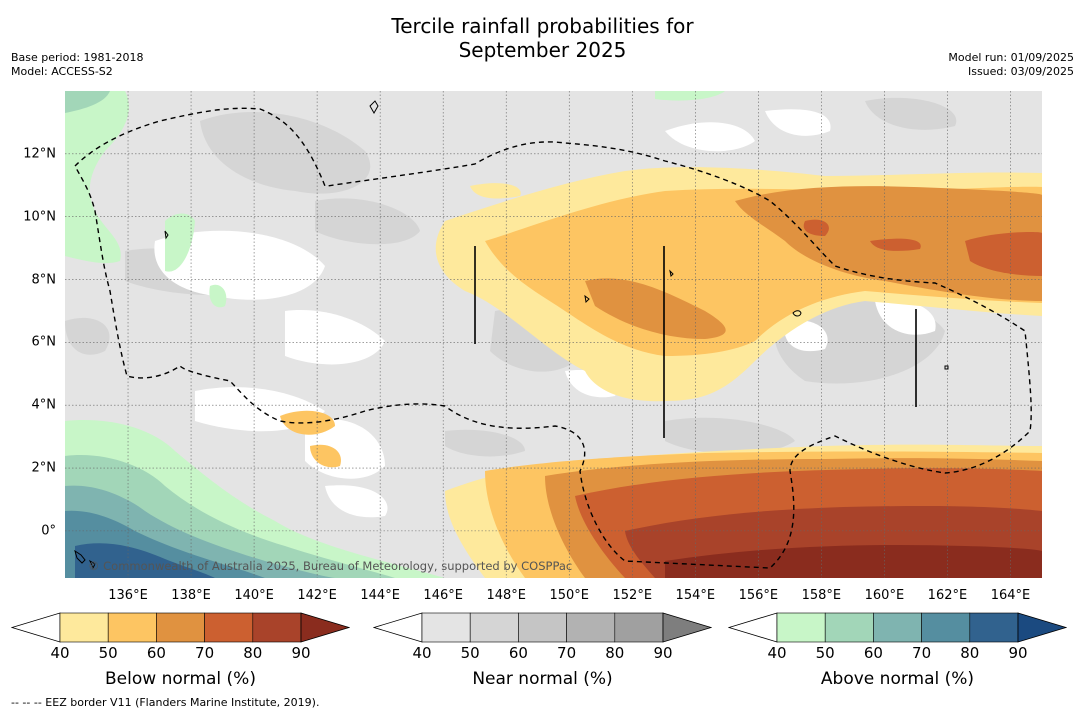 Image resolution: width=1085 pixels, height=713 pixels. I want to click on meta-right: Model run: 01/09/2025 Issued: 03/09/2025, so click(1011, 65).